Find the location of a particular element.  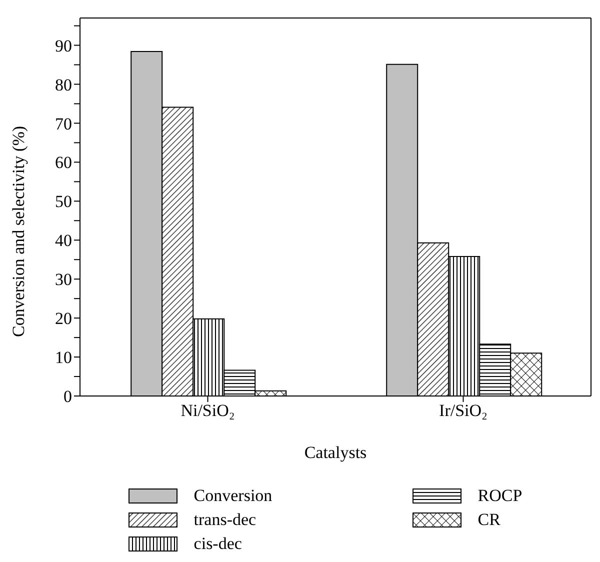

y-tick-label: 60 is located at coordinates (63, 162).